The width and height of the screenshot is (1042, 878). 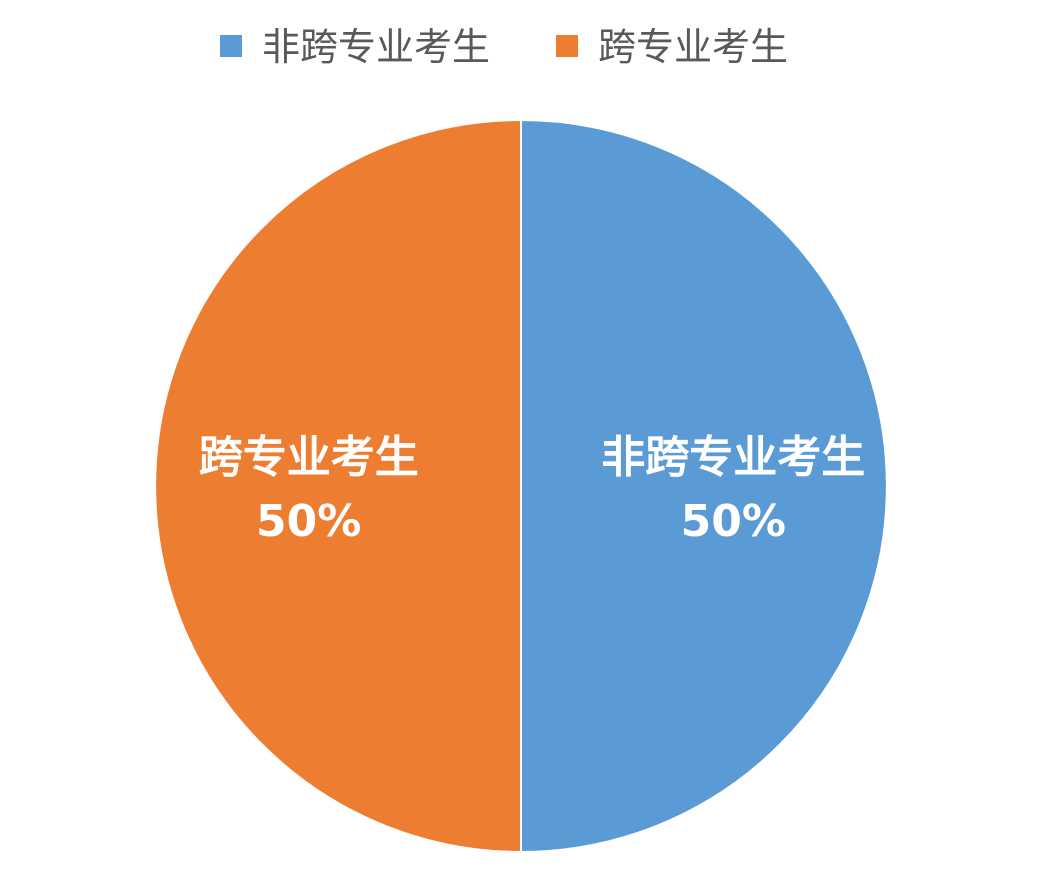 What do you see at coordinates (733, 457) in the screenshot?
I see `slice-category-label-0: 非跨专业考生` at bounding box center [733, 457].